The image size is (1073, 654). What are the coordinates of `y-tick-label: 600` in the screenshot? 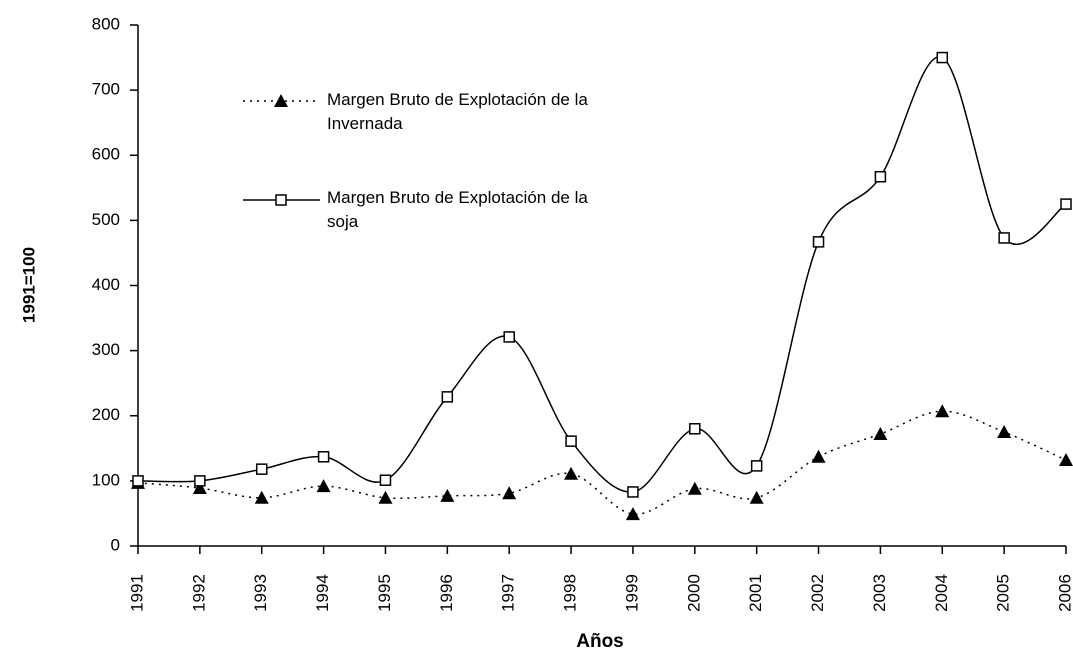 It's located at (106, 154).